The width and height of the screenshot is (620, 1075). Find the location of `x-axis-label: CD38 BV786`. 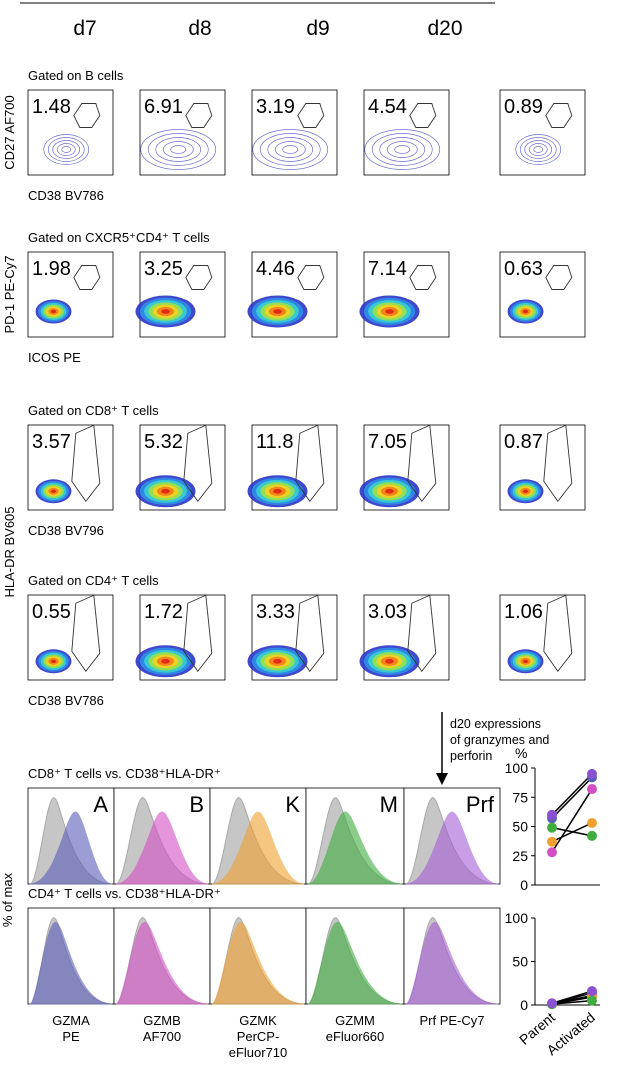

x-axis-label: CD38 BV786 is located at coordinates (66, 195).